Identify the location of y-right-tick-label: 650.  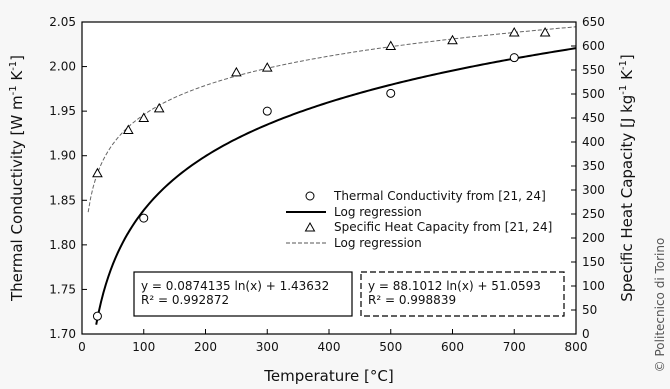
(593, 22).